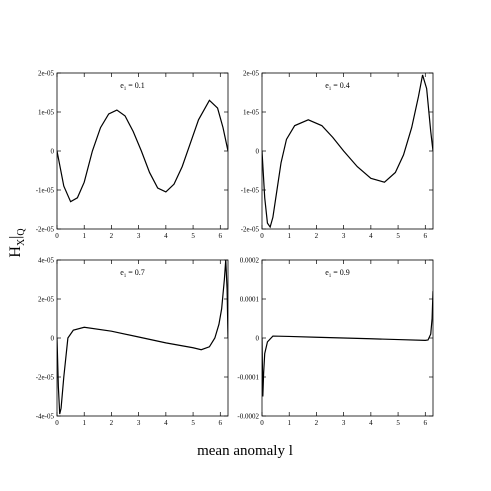  I want to click on annotation-text: = 0.9, so click(341, 272).